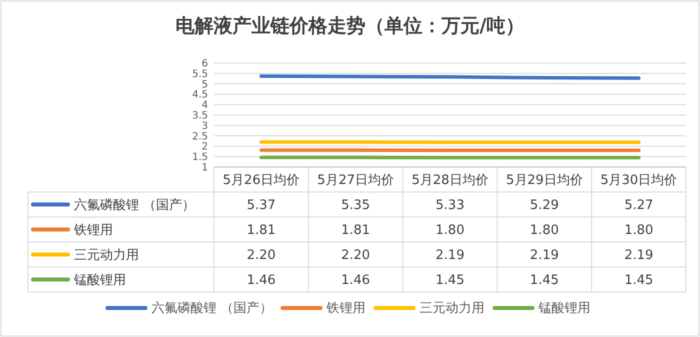  What do you see at coordinates (544, 205) in the screenshot?
I see `data-label: 5.29` at bounding box center [544, 205].